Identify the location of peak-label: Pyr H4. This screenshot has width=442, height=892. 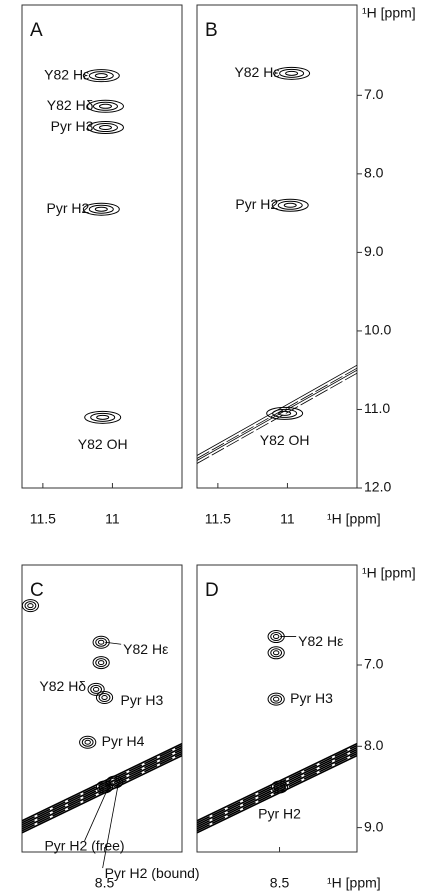
(123, 741).